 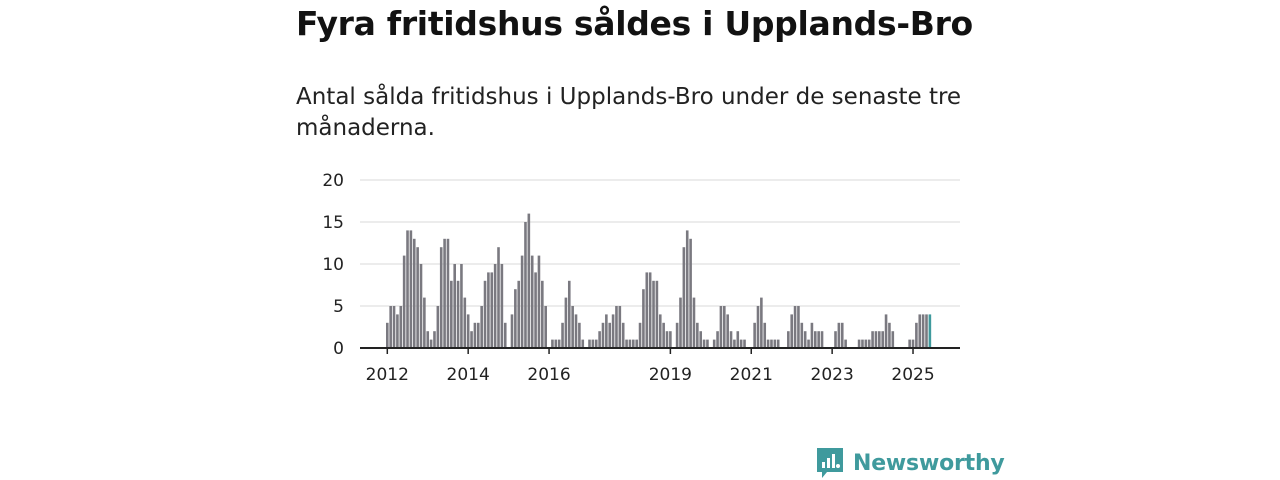 I want to click on brand: Newsworthy, so click(x=910, y=463).